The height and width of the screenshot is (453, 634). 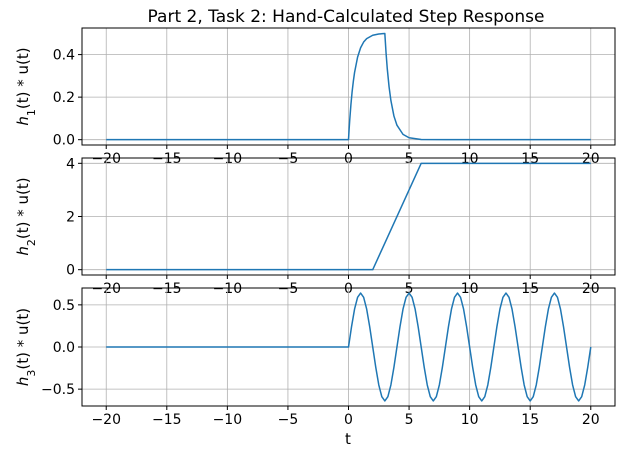 What do you see at coordinates (31, 112) in the screenshot?
I see `y-label-subscript: 1` at bounding box center [31, 112].